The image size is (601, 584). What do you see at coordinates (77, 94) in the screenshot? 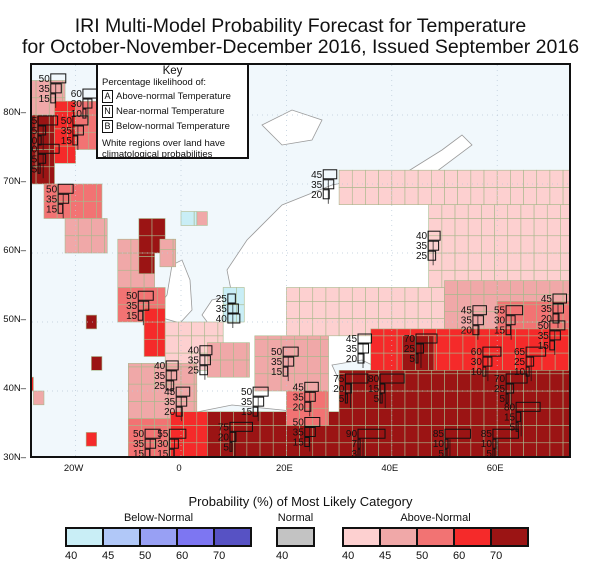
I see `above-prob: 60` at bounding box center [77, 94].